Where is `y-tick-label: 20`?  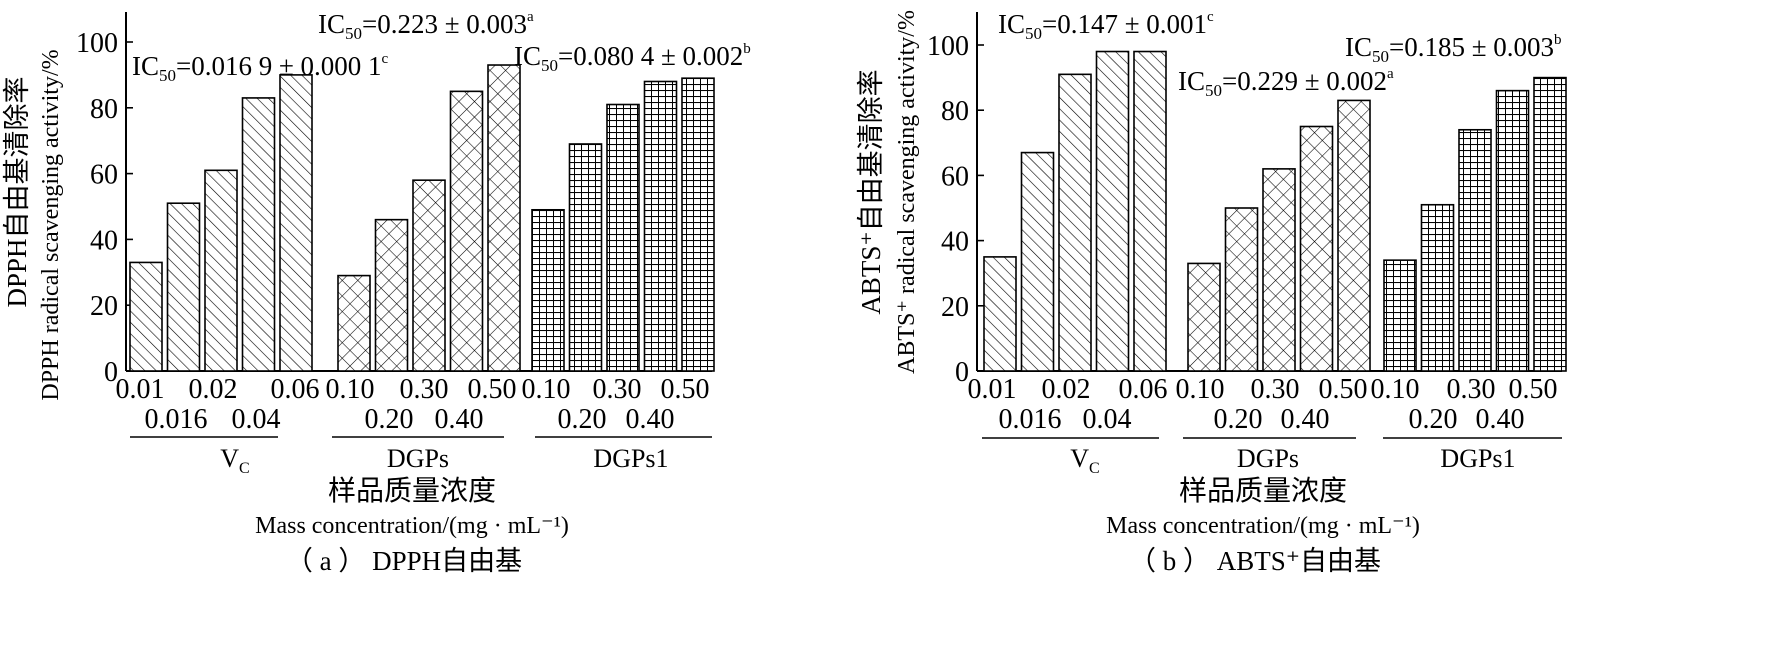 y-tick-label: 20 is located at coordinates (955, 307).